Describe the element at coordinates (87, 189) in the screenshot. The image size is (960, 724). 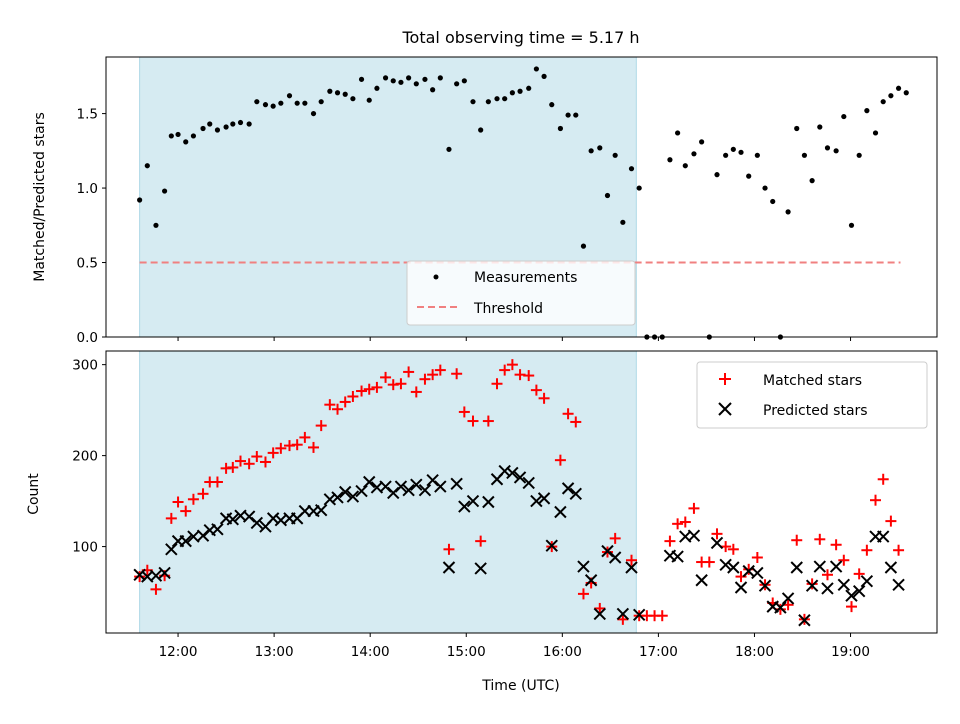
I see `top-y-tick-label: 1.0` at that location.